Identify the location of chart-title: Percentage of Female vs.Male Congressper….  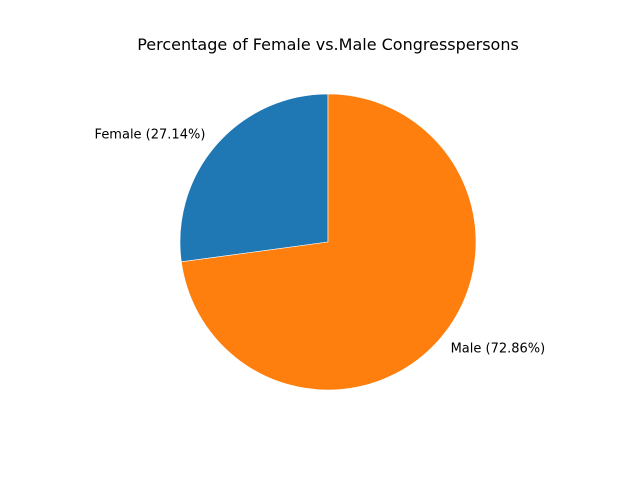
(328, 44).